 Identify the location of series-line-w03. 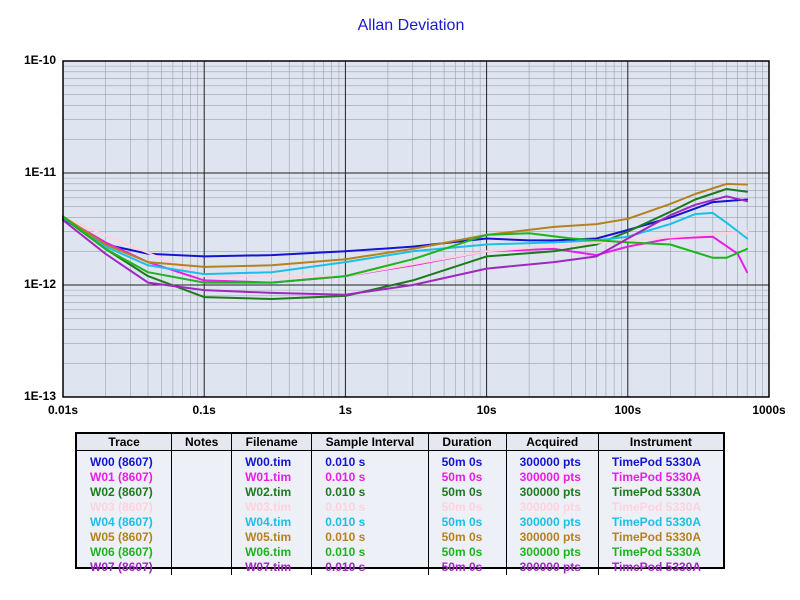
(405, 247).